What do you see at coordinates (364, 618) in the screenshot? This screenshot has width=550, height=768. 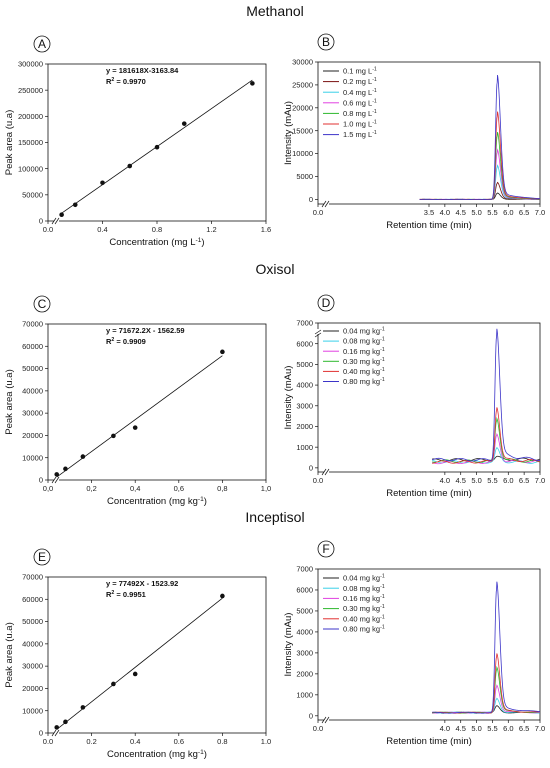 I see `legend-label: 0.40 mg kg-1` at bounding box center [364, 618].